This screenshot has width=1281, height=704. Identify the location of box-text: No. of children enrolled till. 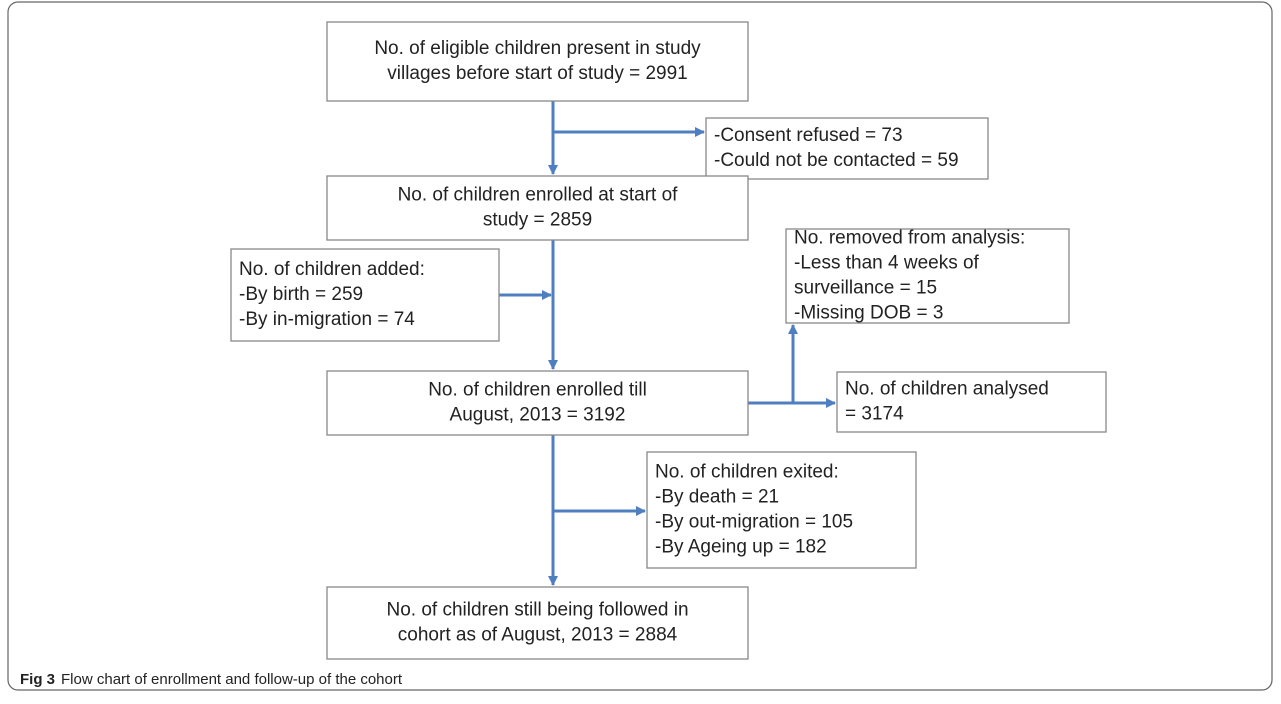
(537, 390).